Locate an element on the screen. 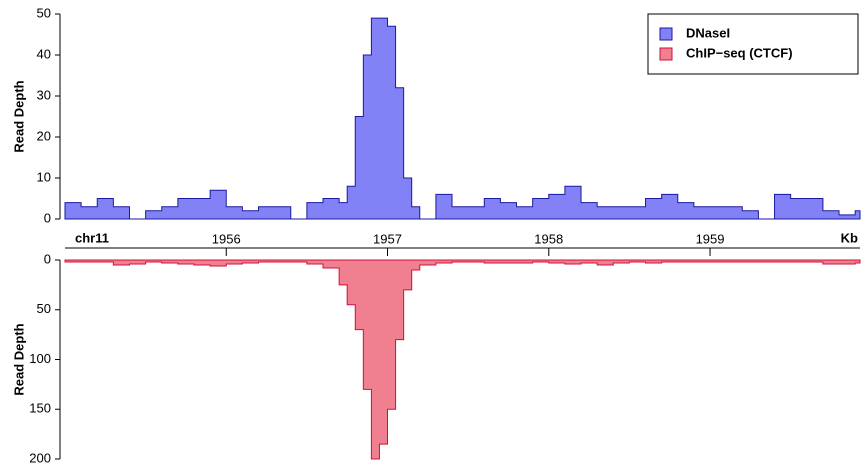 The width and height of the screenshot is (865, 466). legend-label: DNaseI is located at coordinates (708, 32).